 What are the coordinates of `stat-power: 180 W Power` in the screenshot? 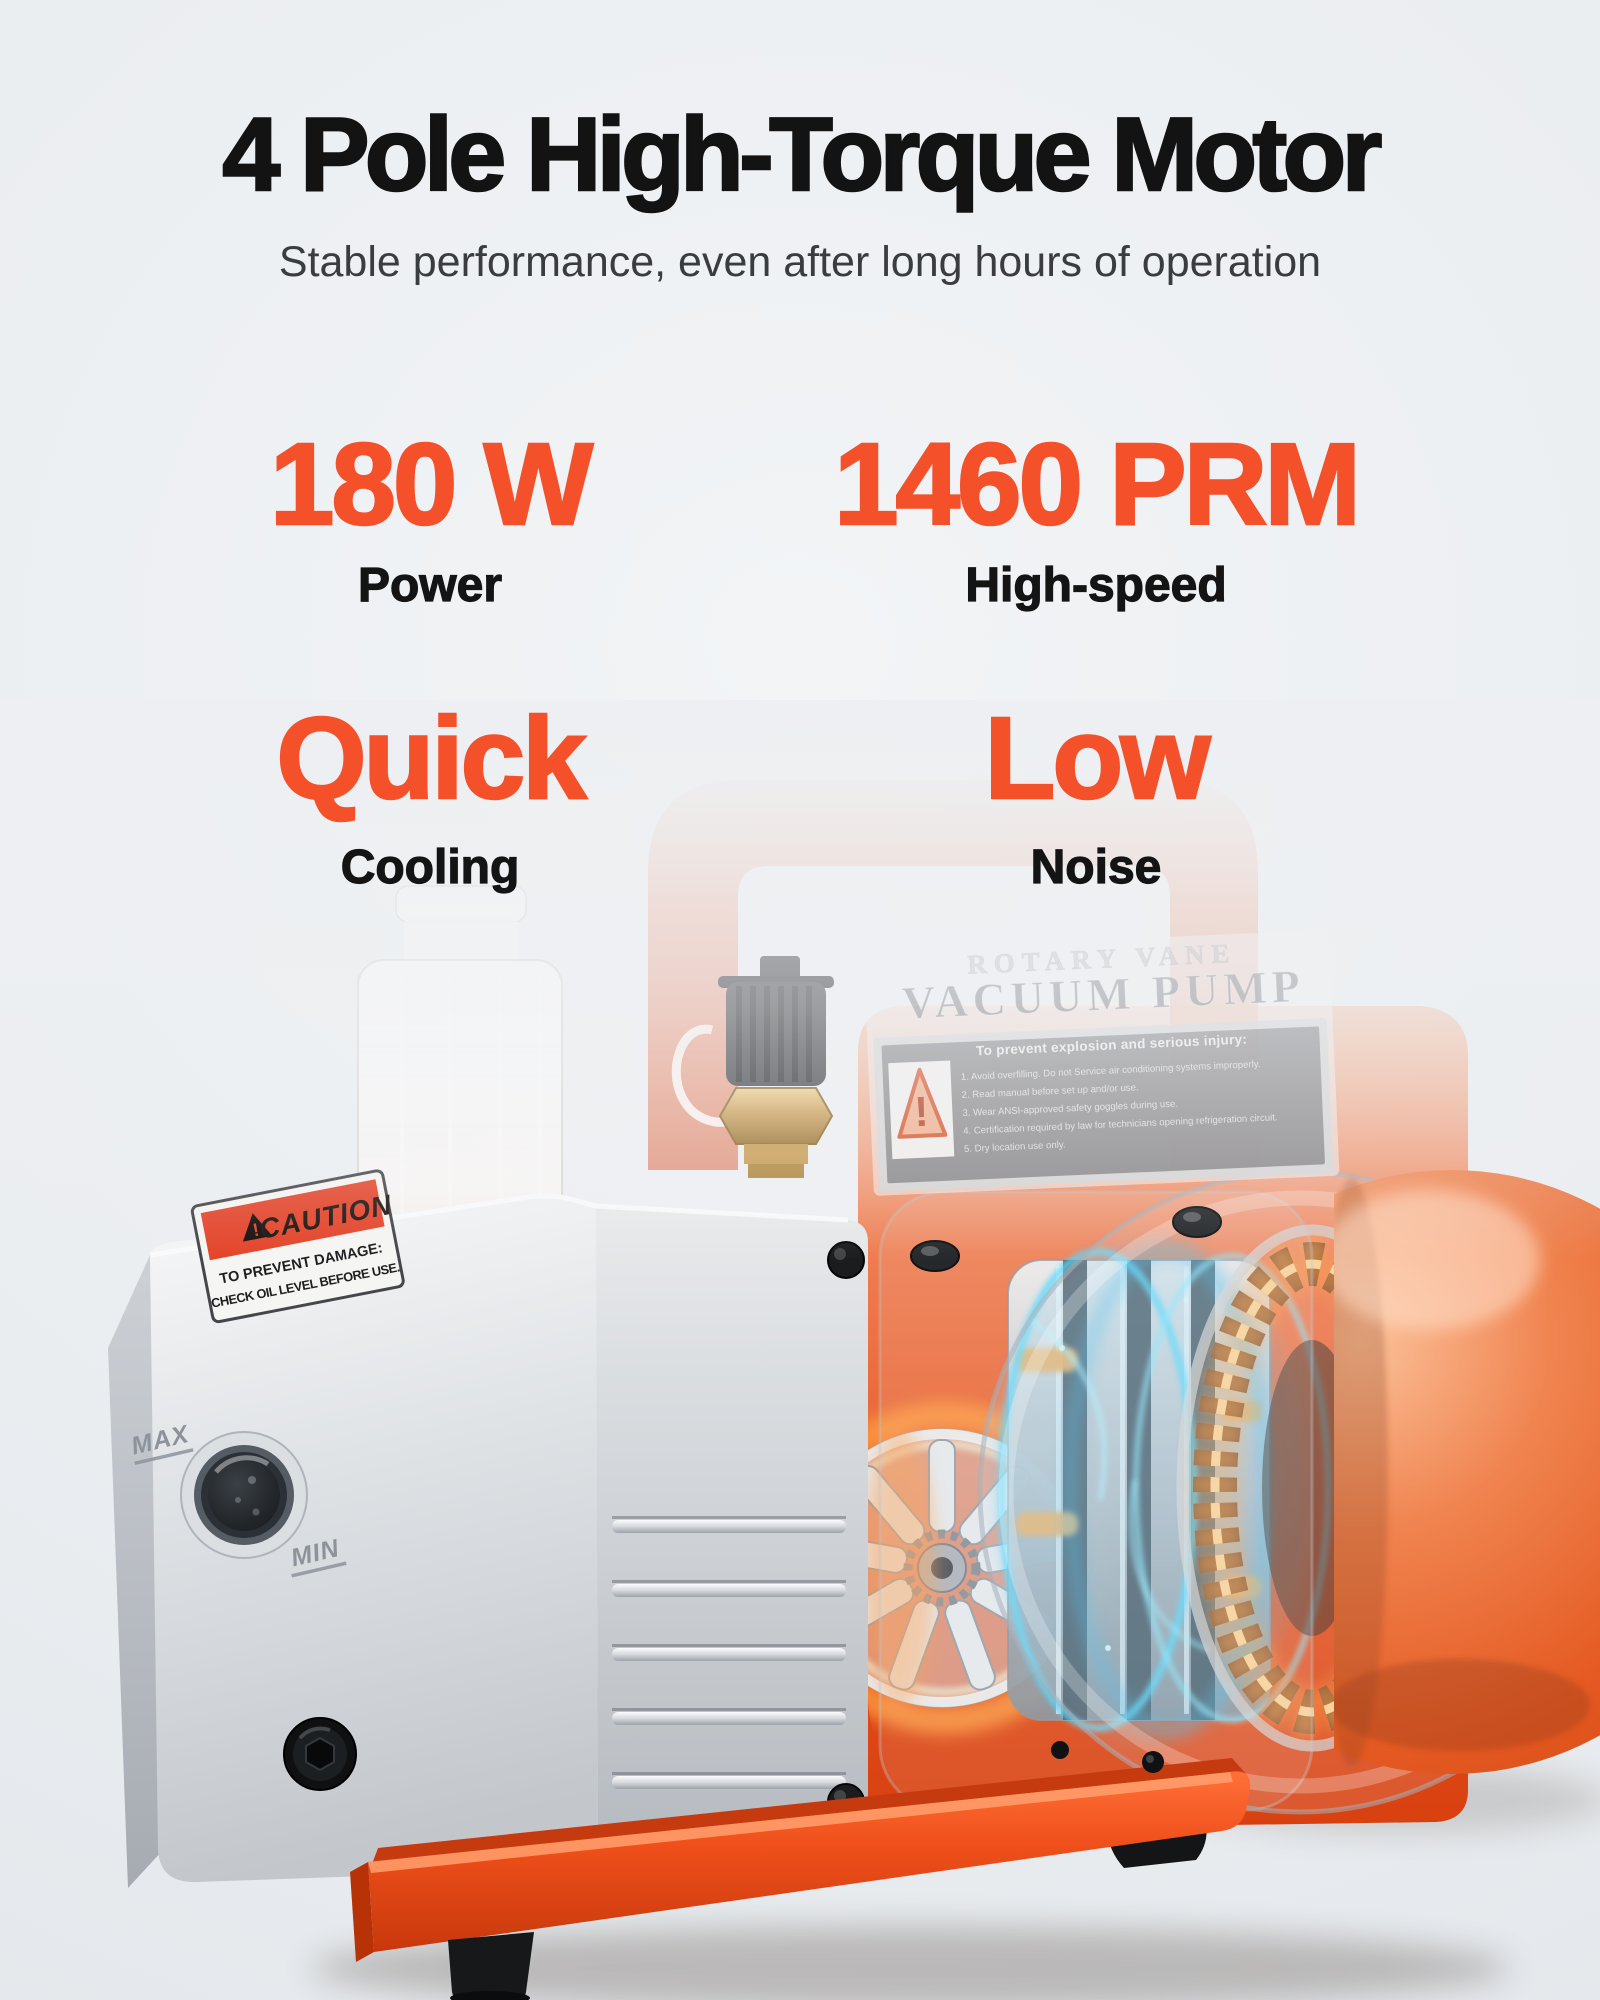 It's located at (430, 516).